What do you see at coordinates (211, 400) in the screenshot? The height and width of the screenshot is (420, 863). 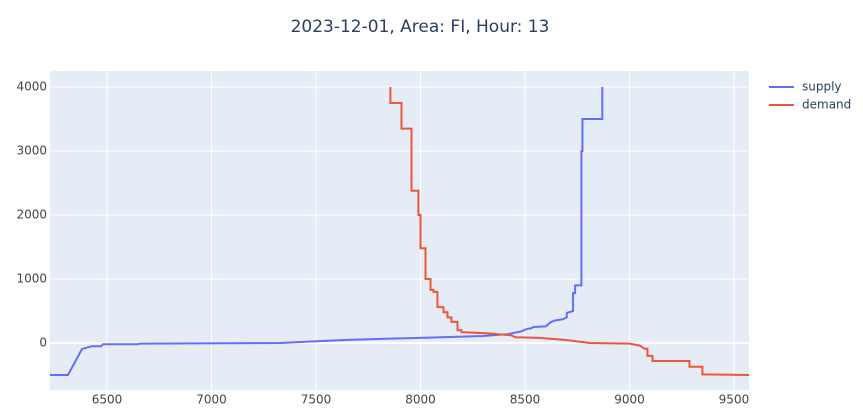 I see `x-tick-label: 7000` at bounding box center [211, 400].